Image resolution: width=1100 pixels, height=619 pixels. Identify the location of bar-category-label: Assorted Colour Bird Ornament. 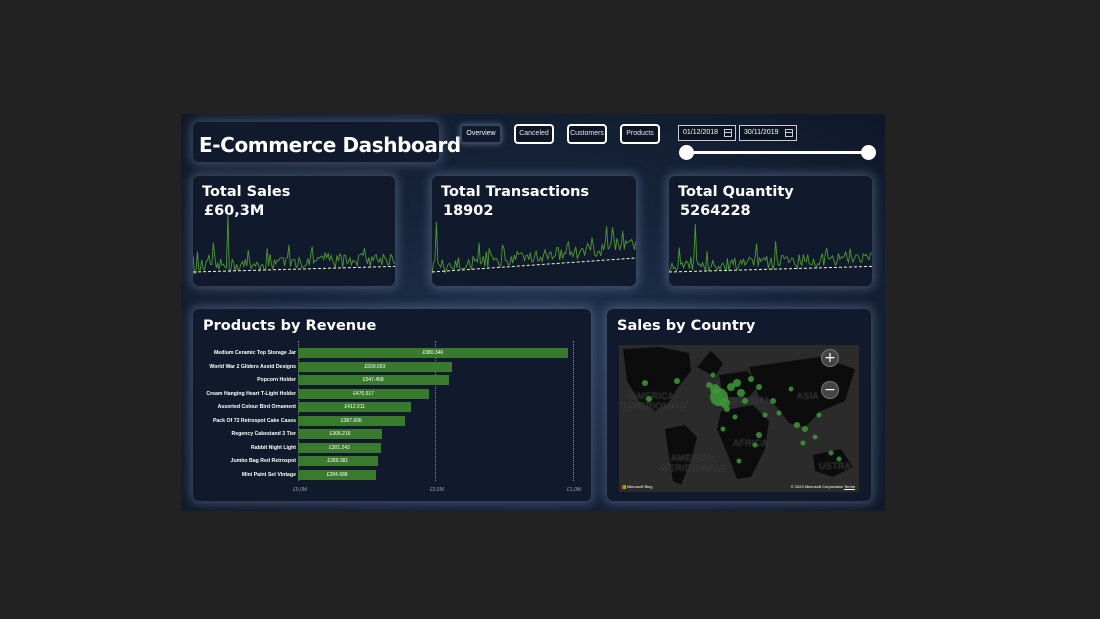
(256, 407).